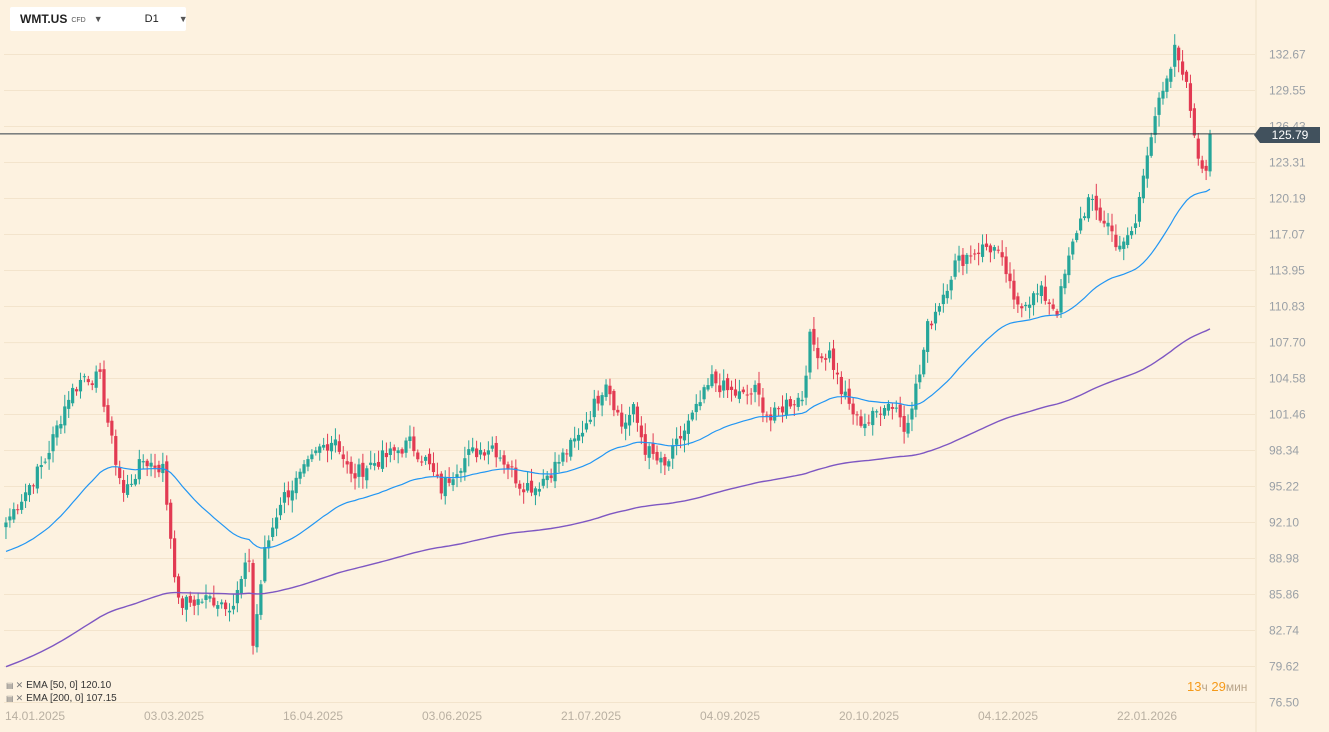 The image size is (1329, 732). I want to click on y-tick-label: 117.07, so click(1287, 234).